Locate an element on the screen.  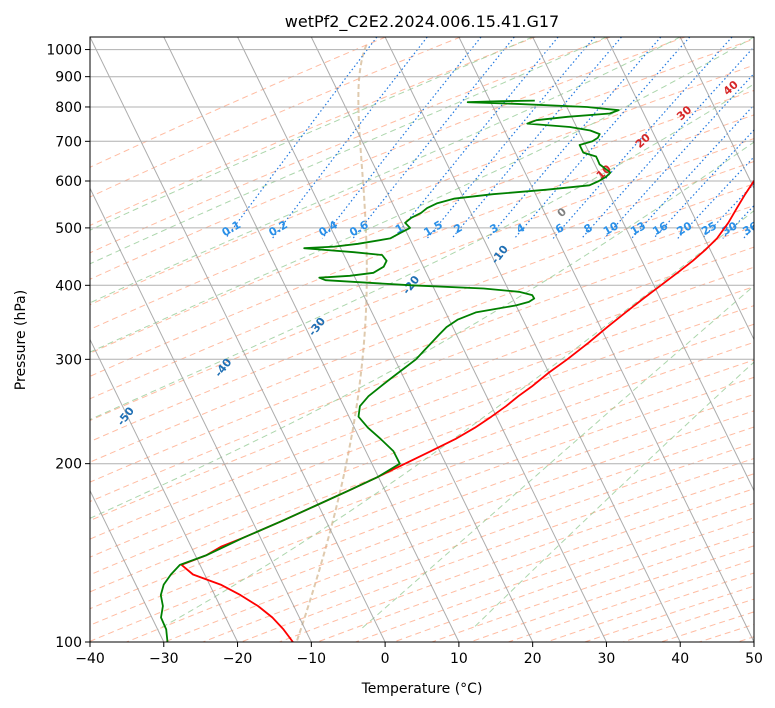
x-axis-ticks: −40 −30 −20 −10 0 10 20 30 40 50 is located at coordinates (419, 654).